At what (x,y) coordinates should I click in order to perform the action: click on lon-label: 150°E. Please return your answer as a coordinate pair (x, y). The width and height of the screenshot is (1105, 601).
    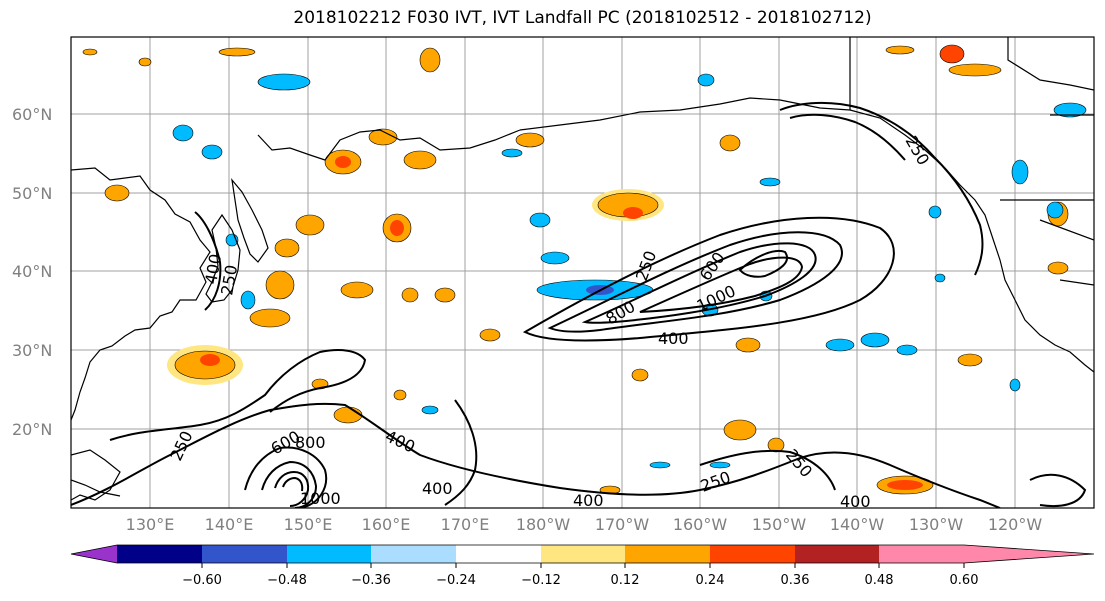
    Looking at the image, I should click on (308, 524).